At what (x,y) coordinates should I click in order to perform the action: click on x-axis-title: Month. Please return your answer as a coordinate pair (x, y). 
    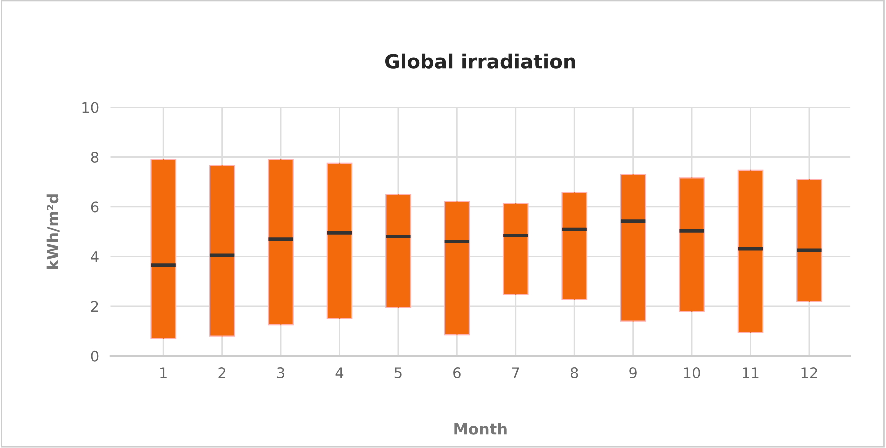
    Looking at the image, I should click on (480, 429).